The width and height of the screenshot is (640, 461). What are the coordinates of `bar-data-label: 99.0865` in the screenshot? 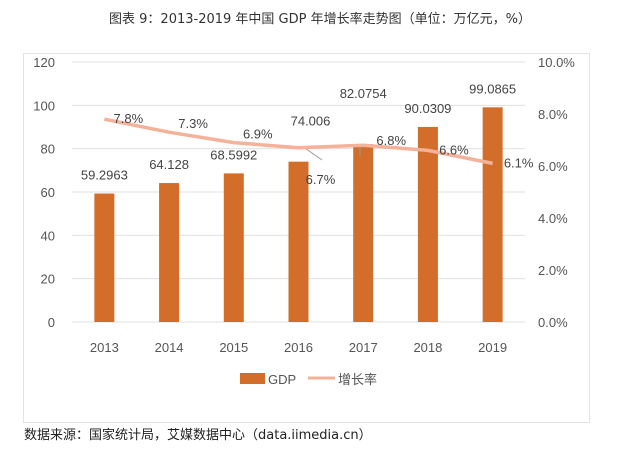 It's located at (492, 88).